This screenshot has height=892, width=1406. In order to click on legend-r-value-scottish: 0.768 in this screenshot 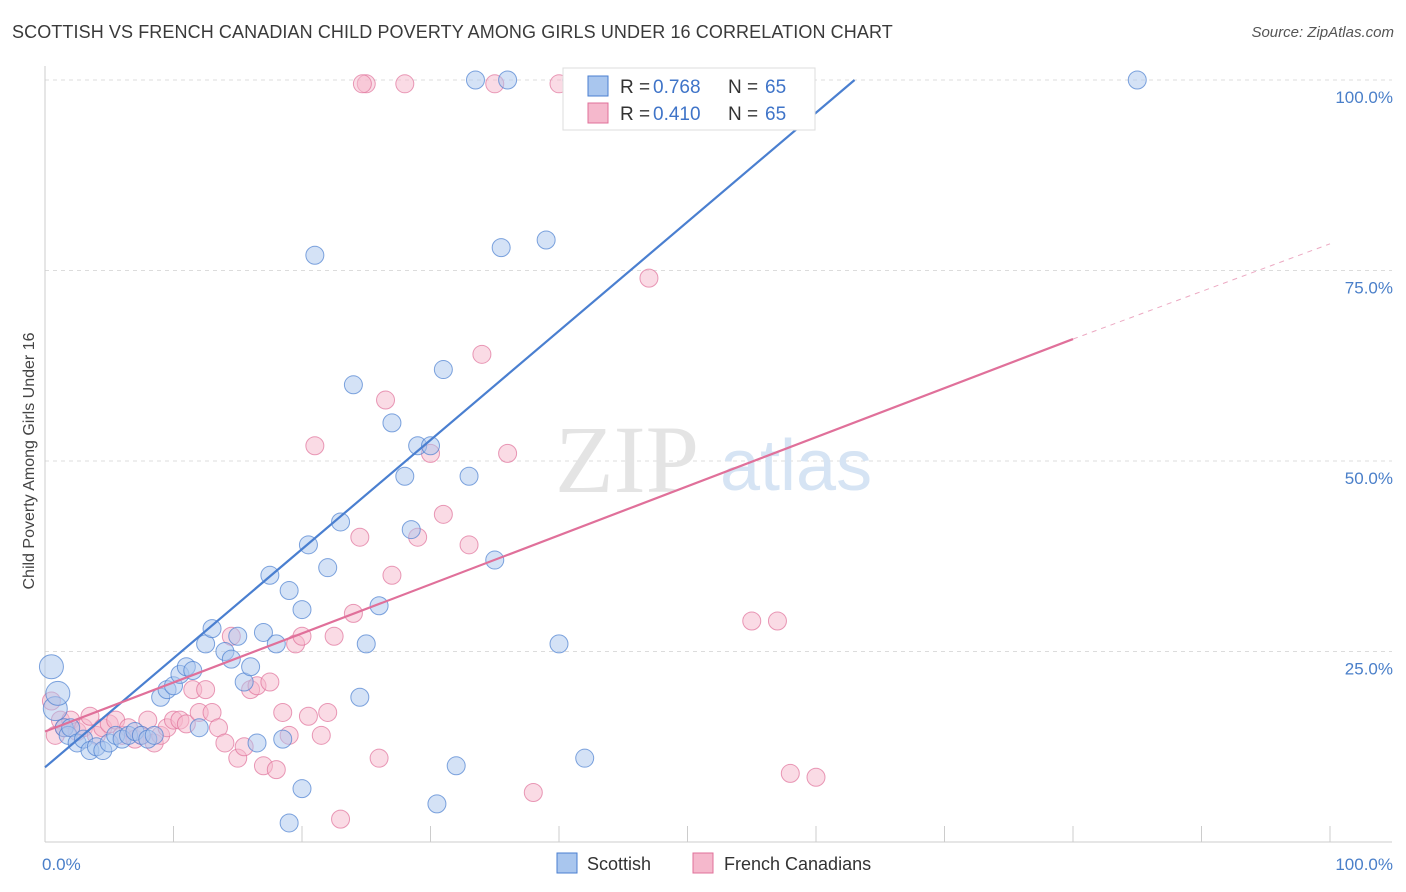, I will do `click(677, 87)`.